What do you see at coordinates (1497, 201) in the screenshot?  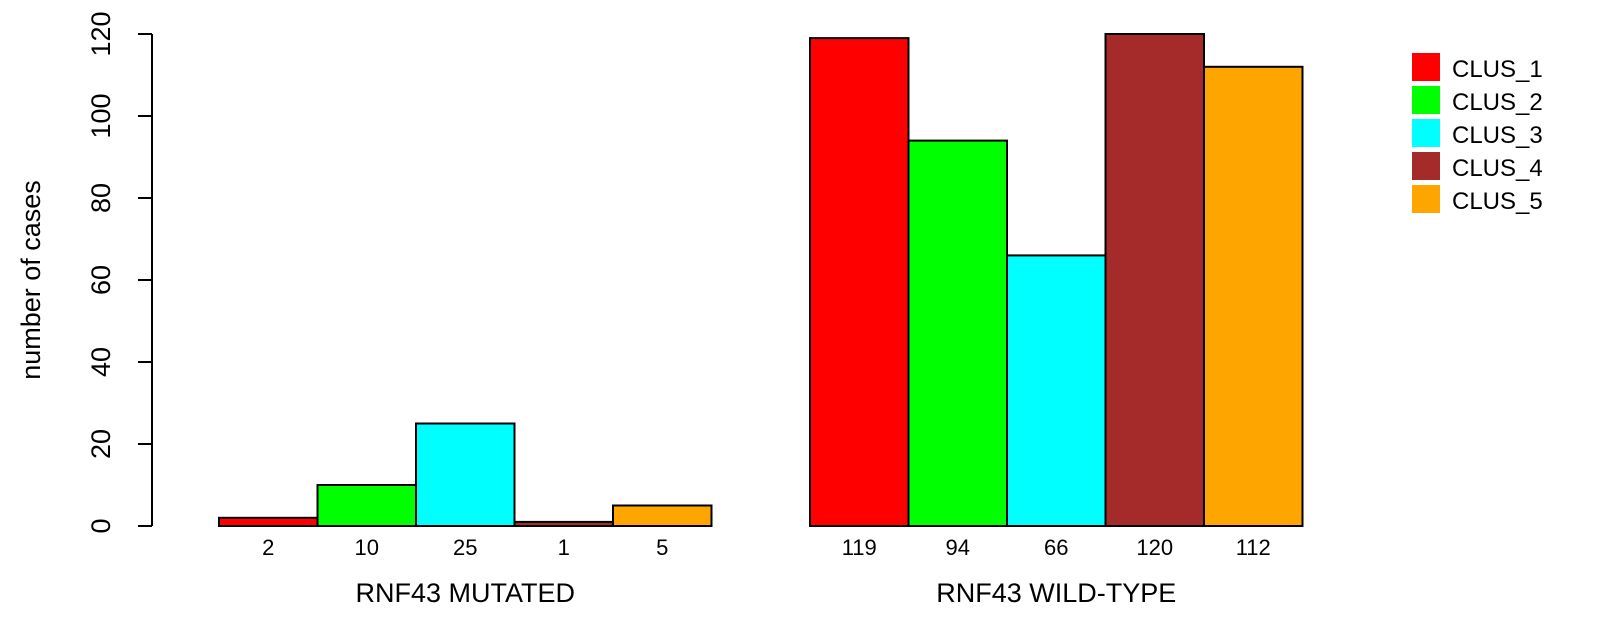 I see `legend-label: CLUS_5` at bounding box center [1497, 201].